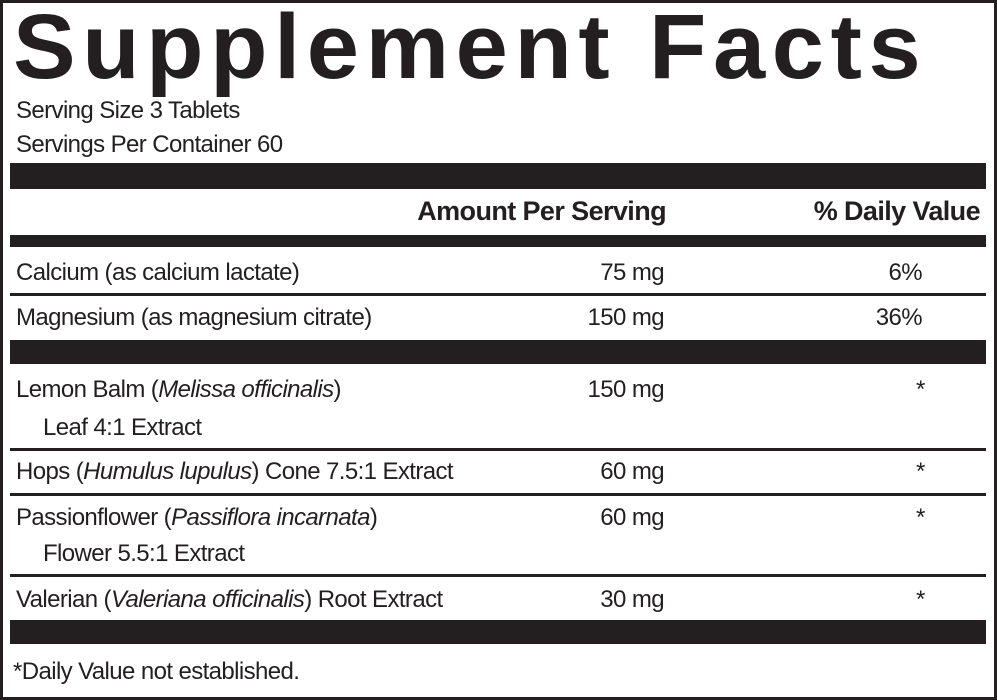  I want to click on herb-extract: Leaf 4:1 Extract, so click(122, 427).